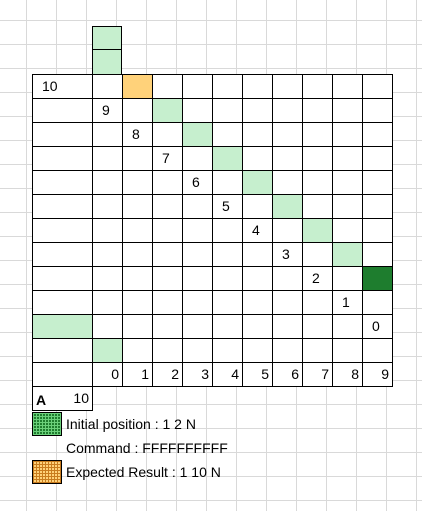  What do you see at coordinates (258, 231) in the screenshot?
I see `row-label: 4` at bounding box center [258, 231].